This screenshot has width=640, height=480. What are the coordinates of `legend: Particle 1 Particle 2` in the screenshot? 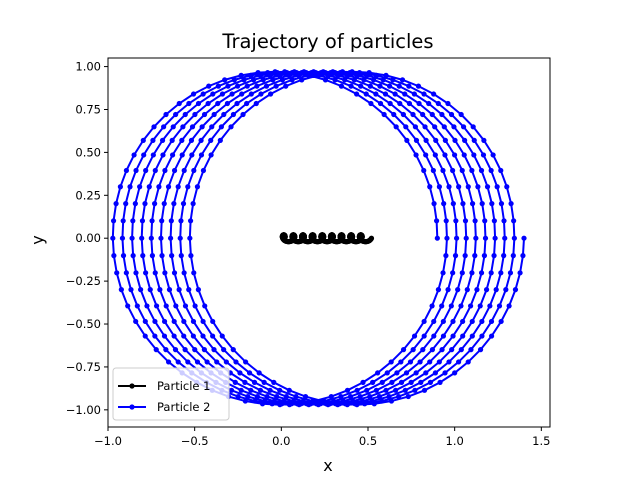 It's located at (171, 394).